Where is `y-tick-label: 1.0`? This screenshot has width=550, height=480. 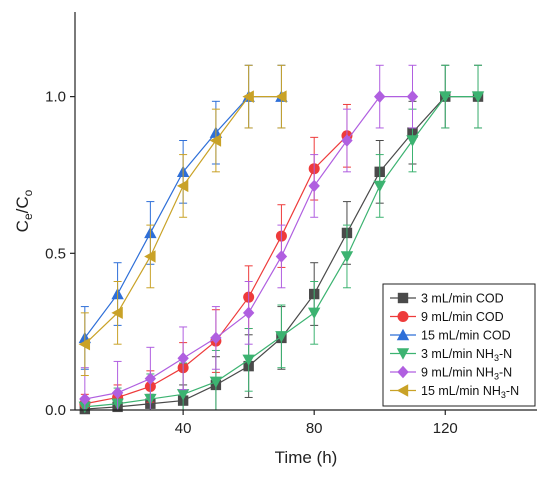
y-tick-label: 1.0 is located at coordinates (55, 97).